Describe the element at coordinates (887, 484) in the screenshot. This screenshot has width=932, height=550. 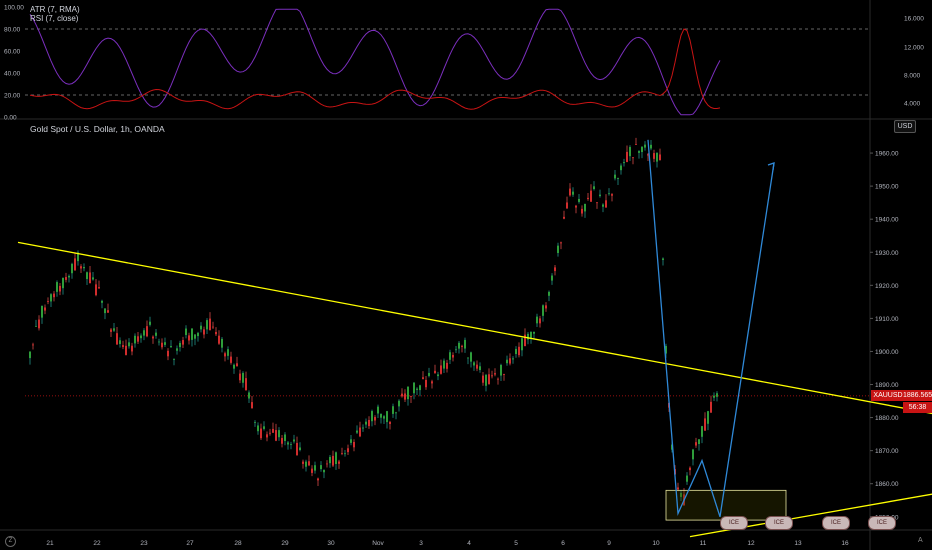
I see `price-tick-label: 1860.00` at that location.